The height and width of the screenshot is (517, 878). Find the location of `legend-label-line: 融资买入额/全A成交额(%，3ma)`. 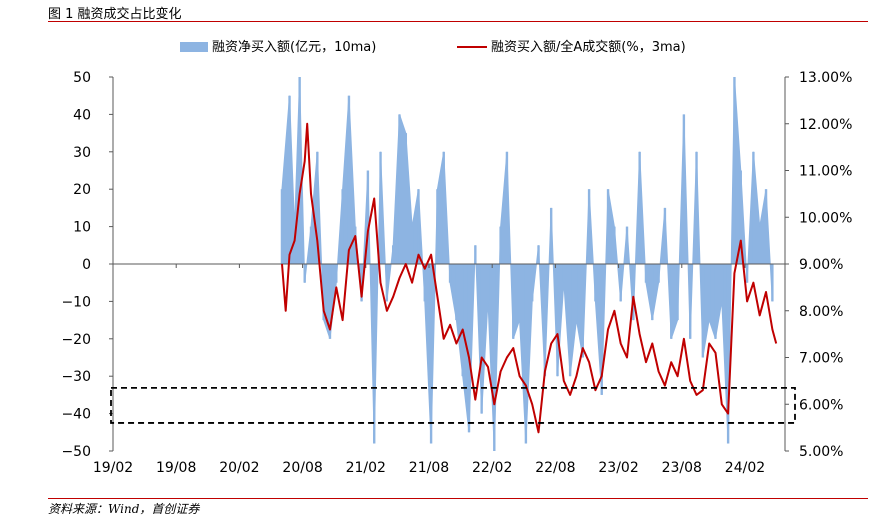

legend-label-line: 融资买入额/全A成交额(%，3ma) is located at coordinates (588, 47).